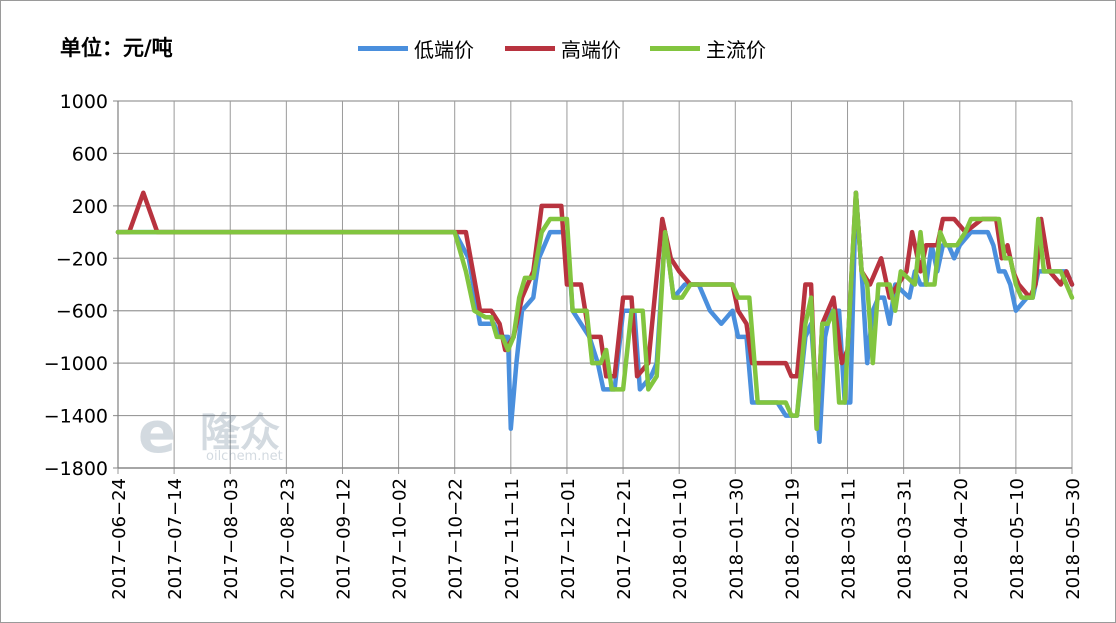  What do you see at coordinates (287, 539) in the screenshot?
I see `x-tick-label: 2017−08−23` at bounding box center [287, 539].